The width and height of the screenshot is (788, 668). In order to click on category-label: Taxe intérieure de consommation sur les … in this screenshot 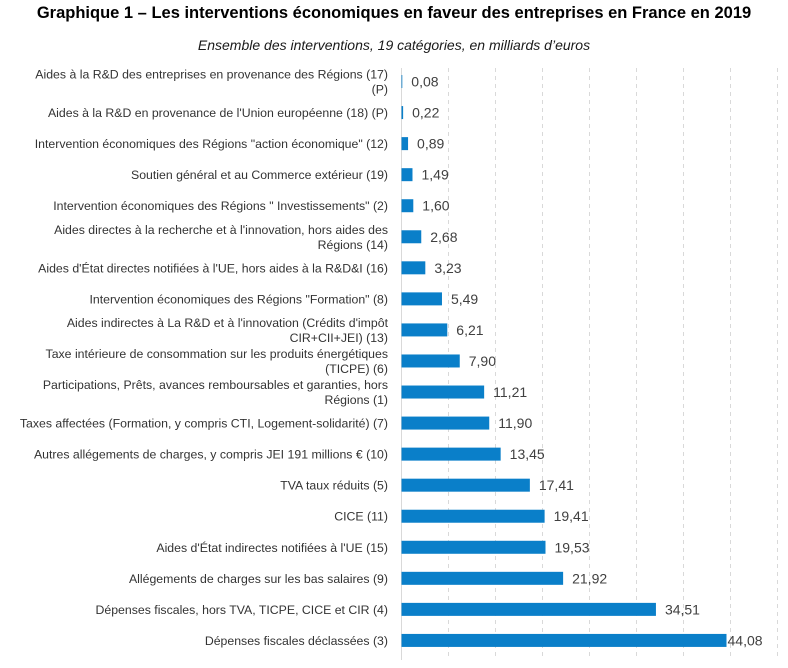, I will do `click(217, 361)`.